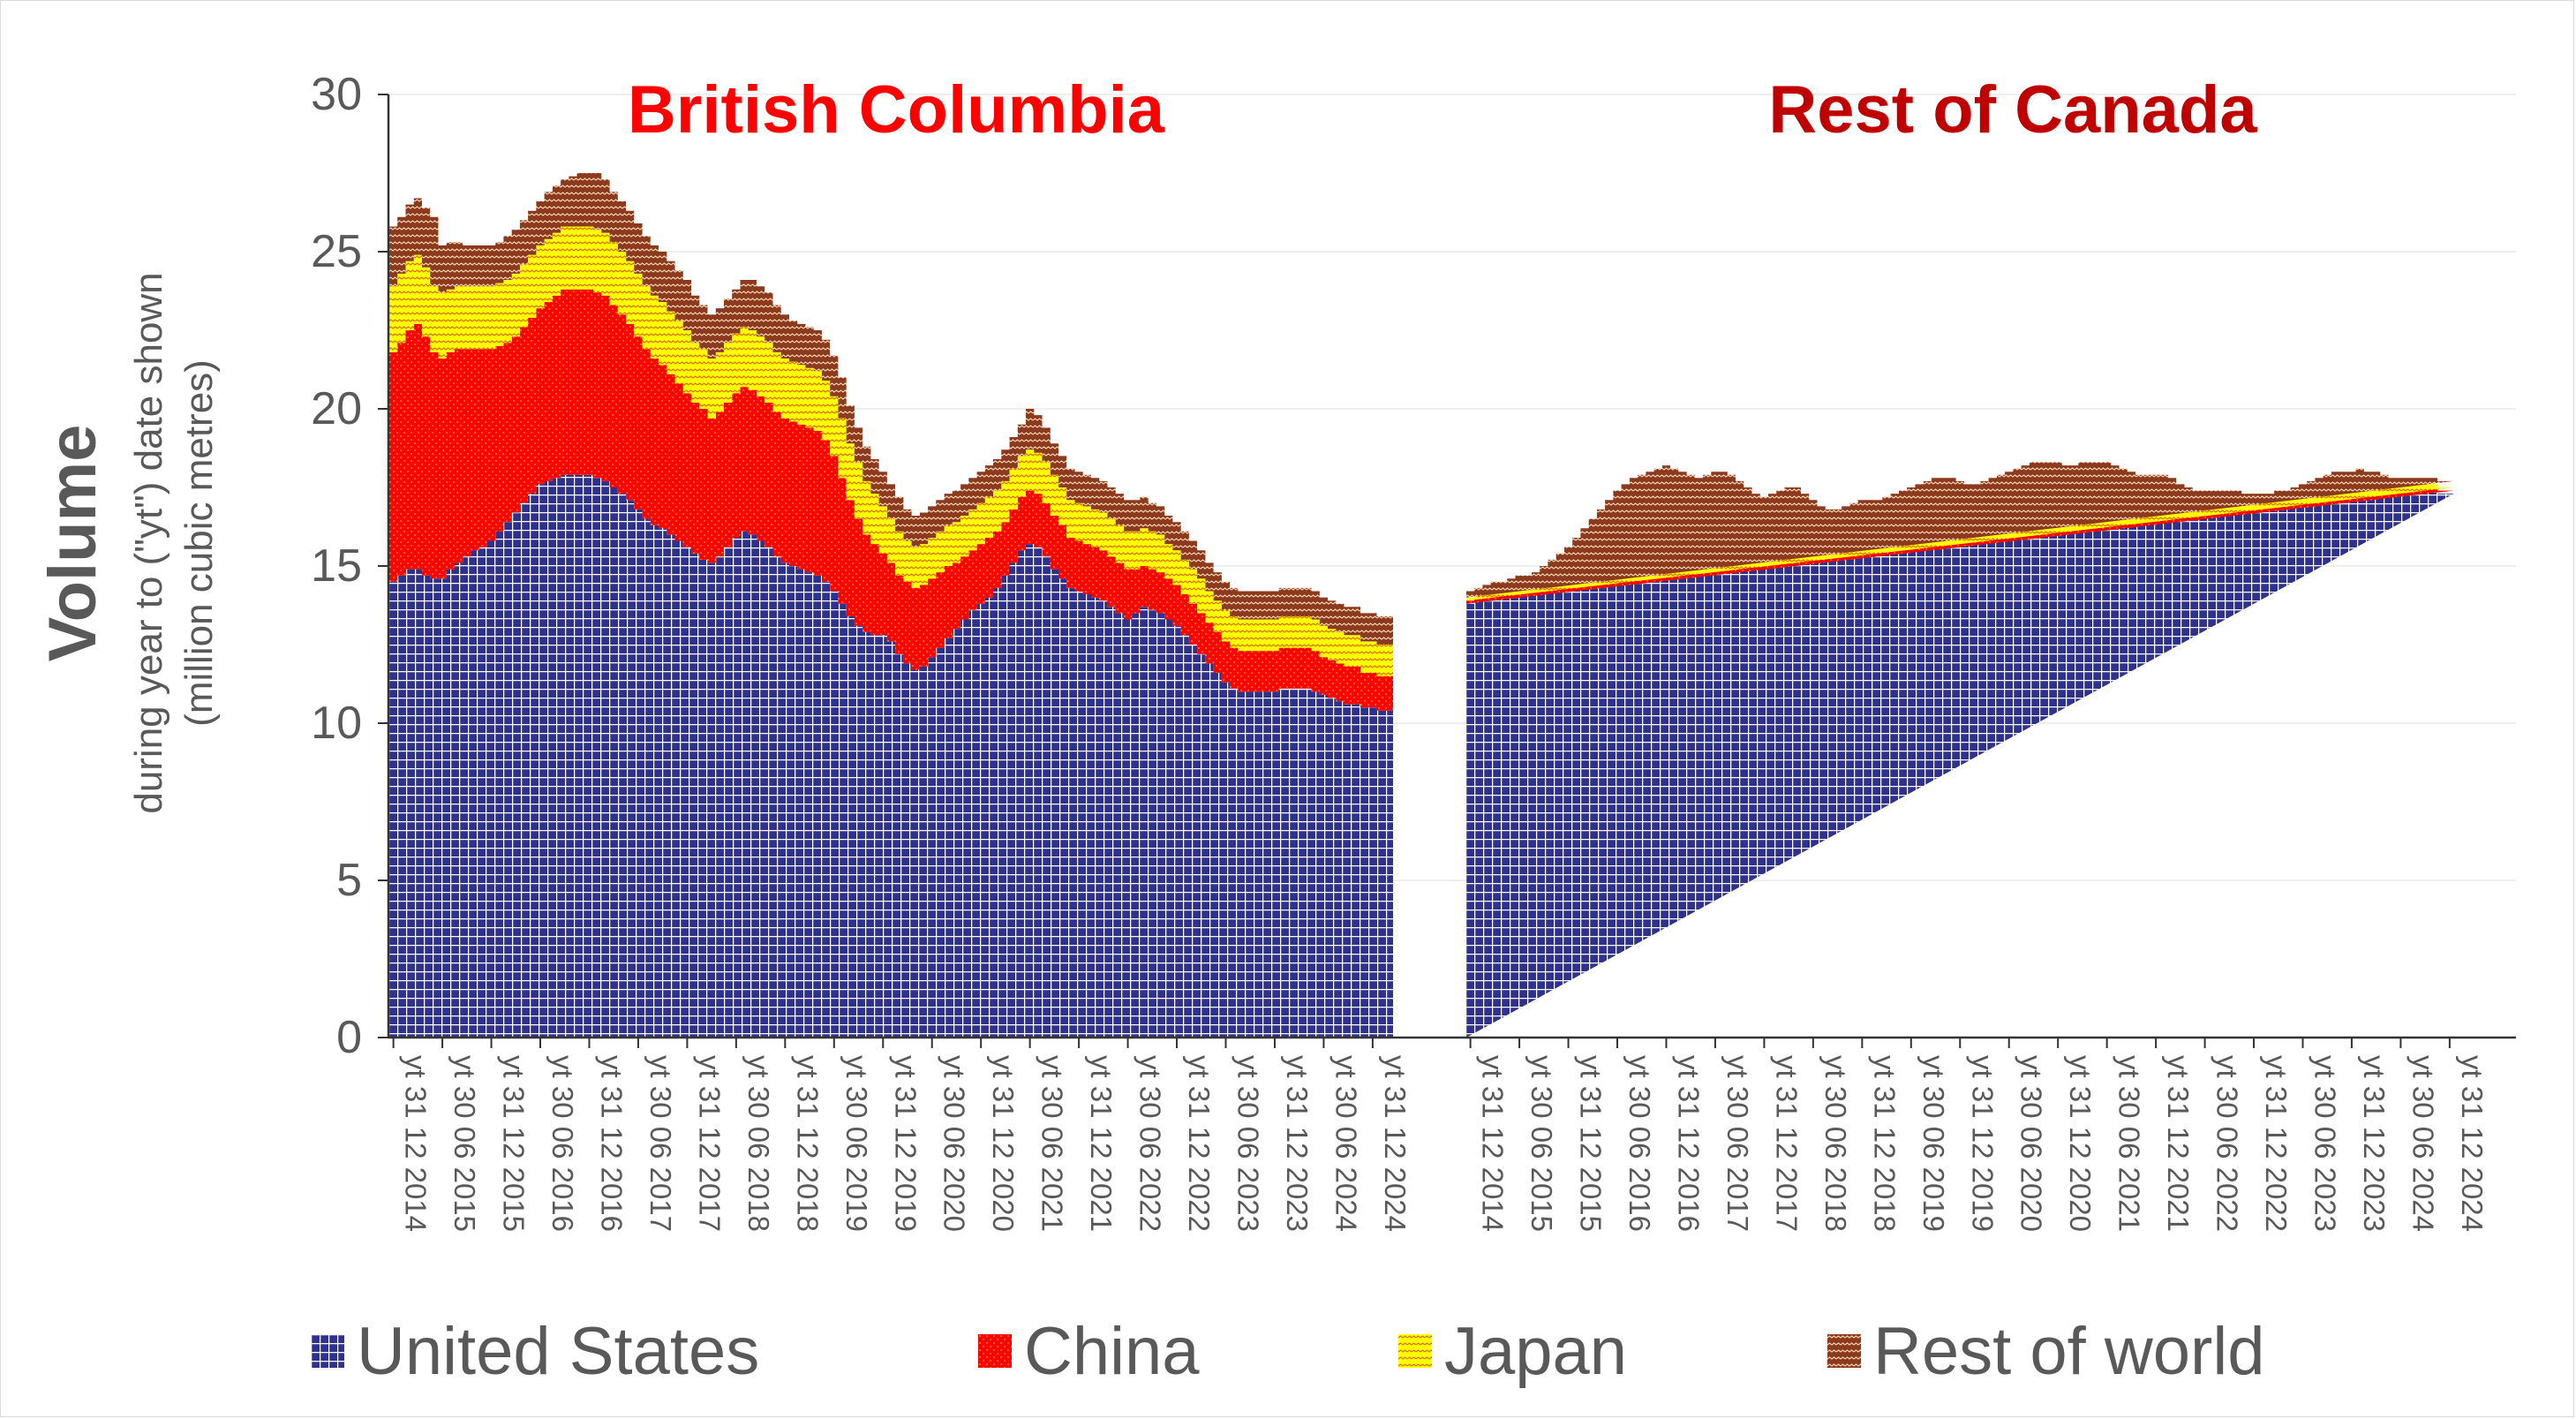 Image resolution: width=2576 pixels, height=1419 pixels. Describe the element at coordinates (149, 543) in the screenshot. I see `y-axis-subtitle-line-1: during year to ("yt") date shown` at that location.